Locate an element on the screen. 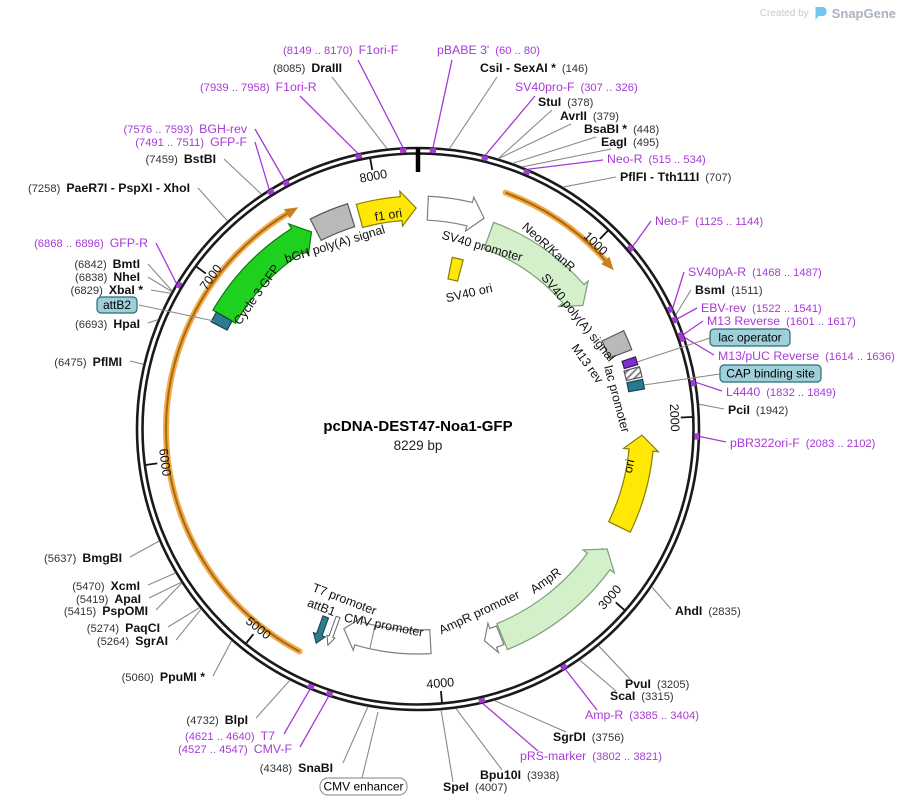 This screenshot has height=803, width=906. primer-site-f1ori-r is located at coordinates (359, 156).